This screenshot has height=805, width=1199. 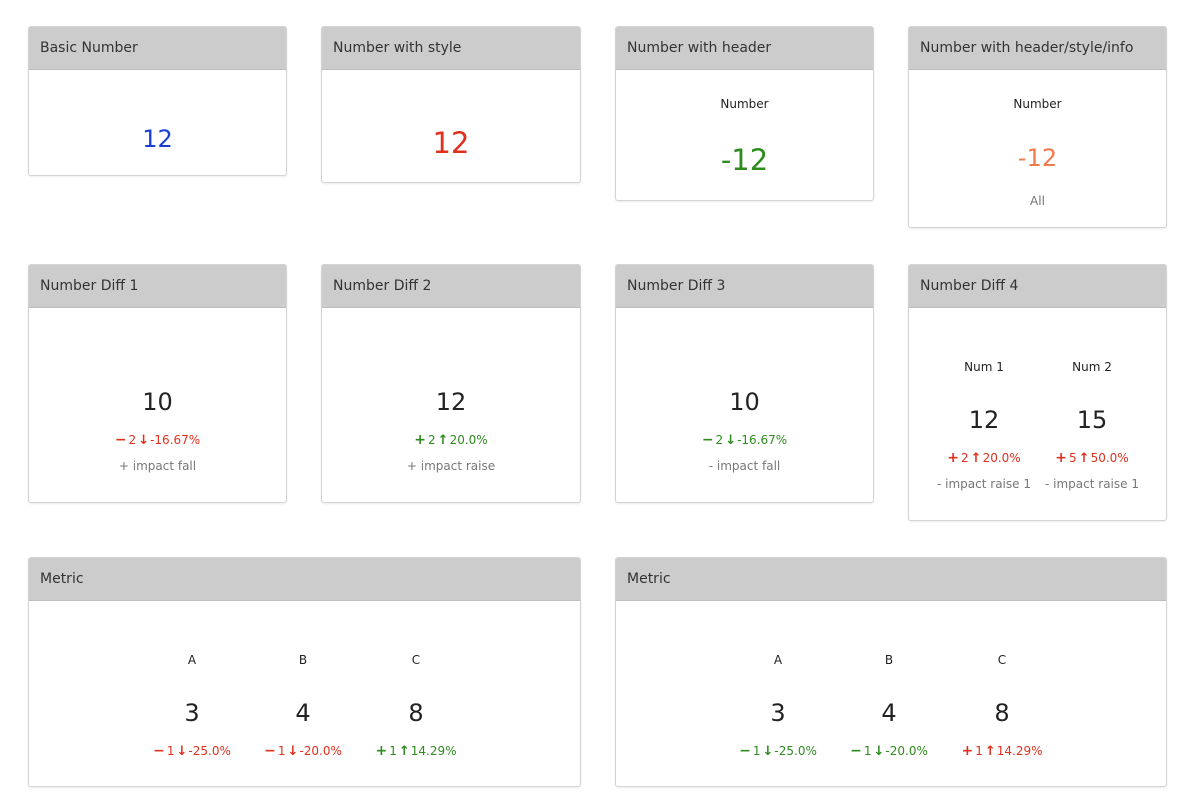 I want to click on card-title: Number Diff 1, so click(x=157, y=286).